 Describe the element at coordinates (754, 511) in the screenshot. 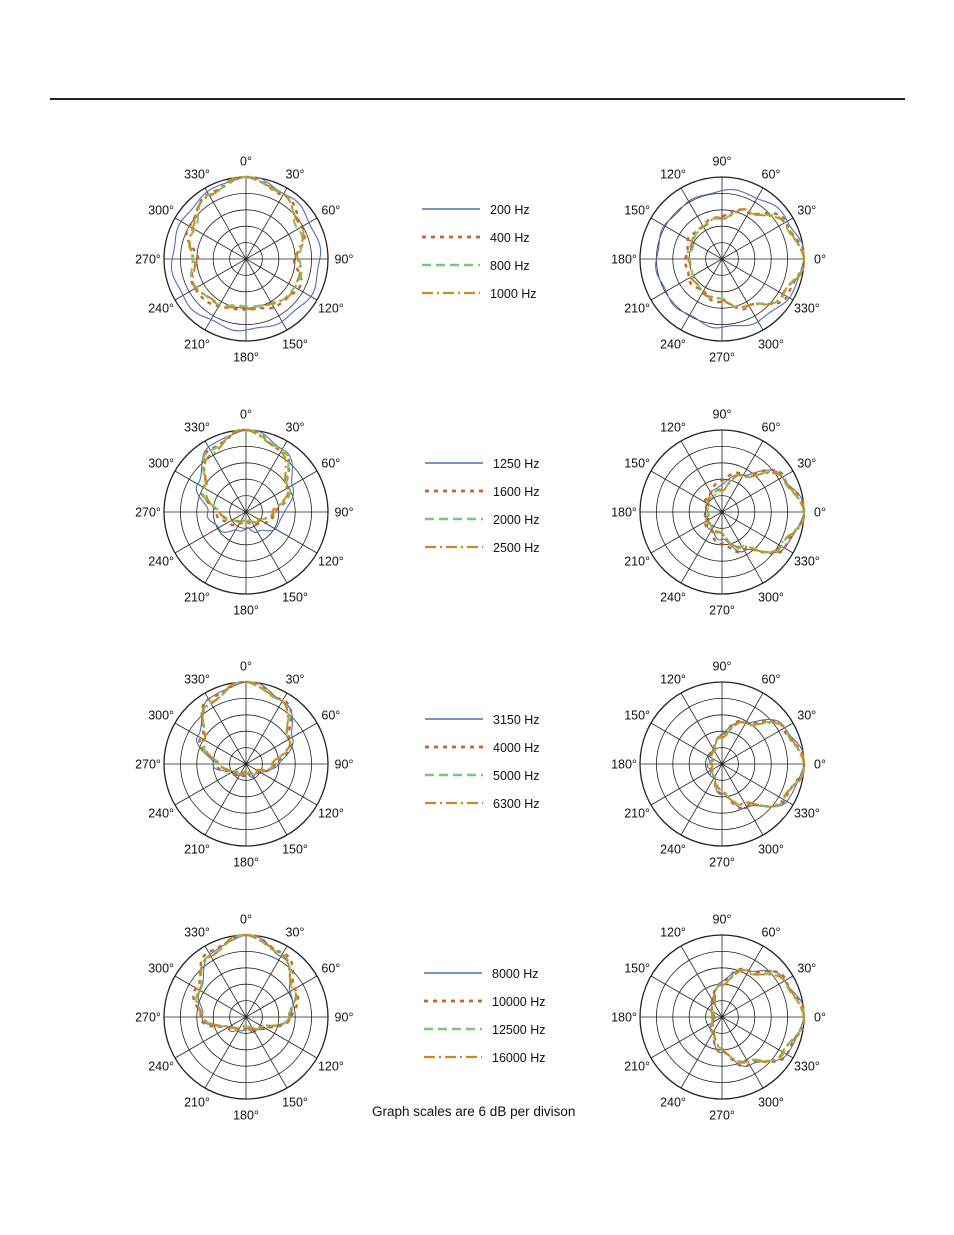

I see `series-line-1600-hz` at that location.